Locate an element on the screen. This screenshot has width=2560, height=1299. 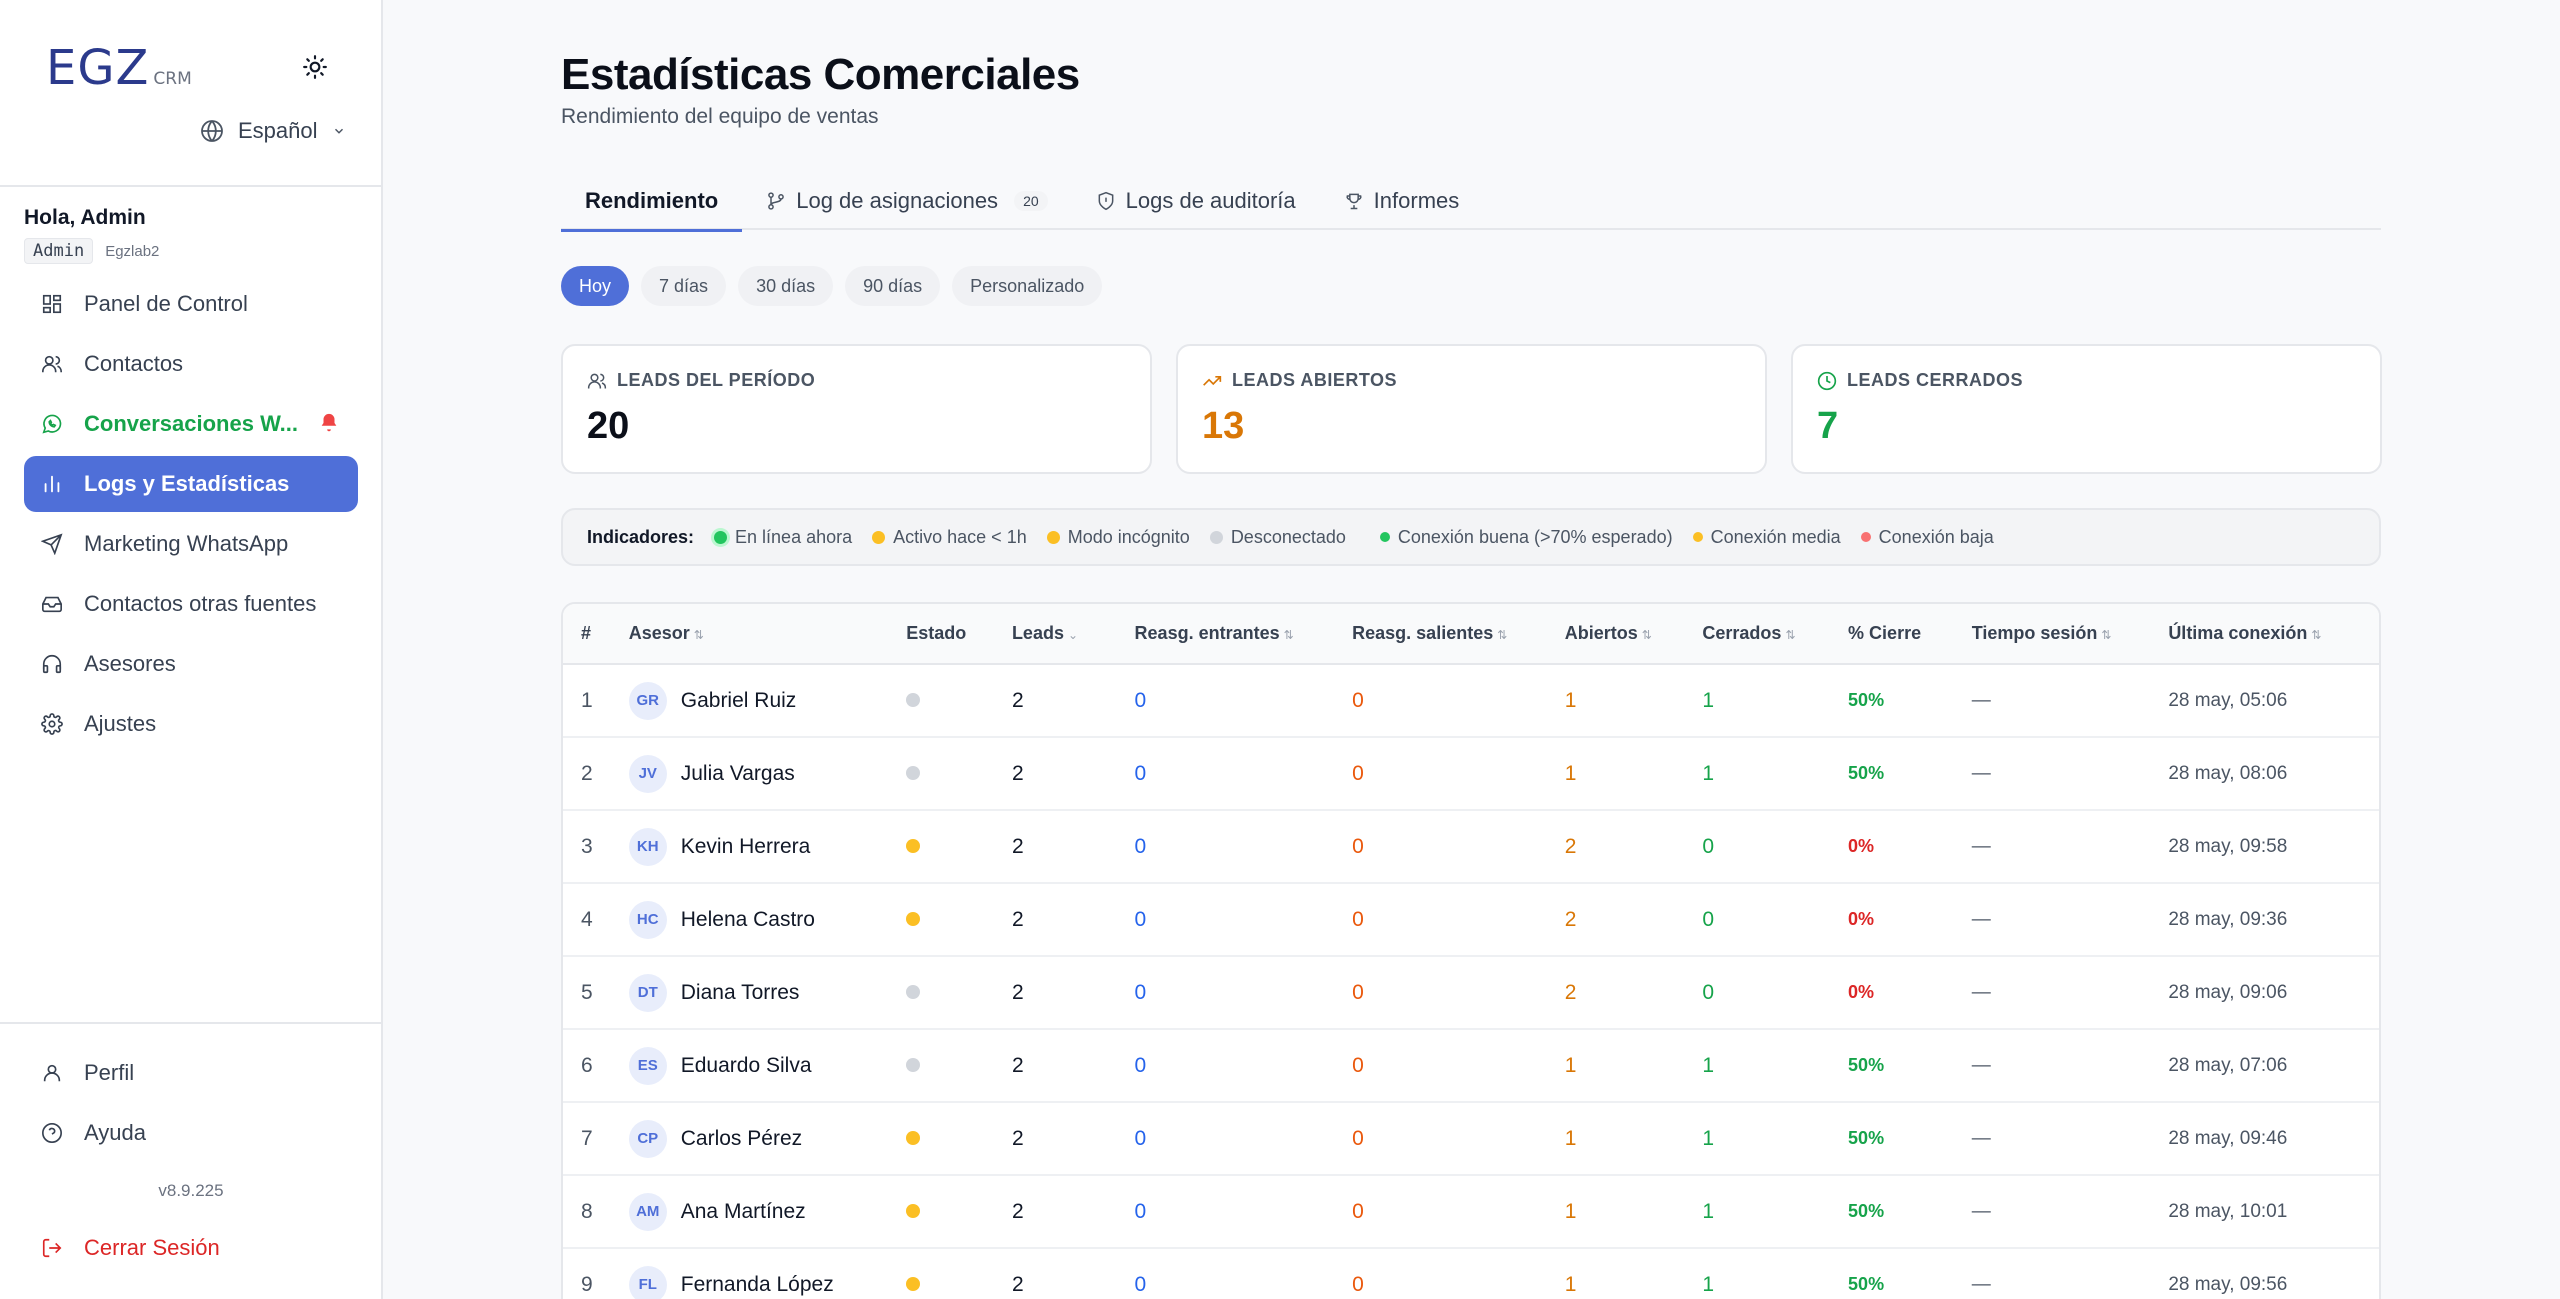
language-selector: Español is located at coordinates (273, 131).